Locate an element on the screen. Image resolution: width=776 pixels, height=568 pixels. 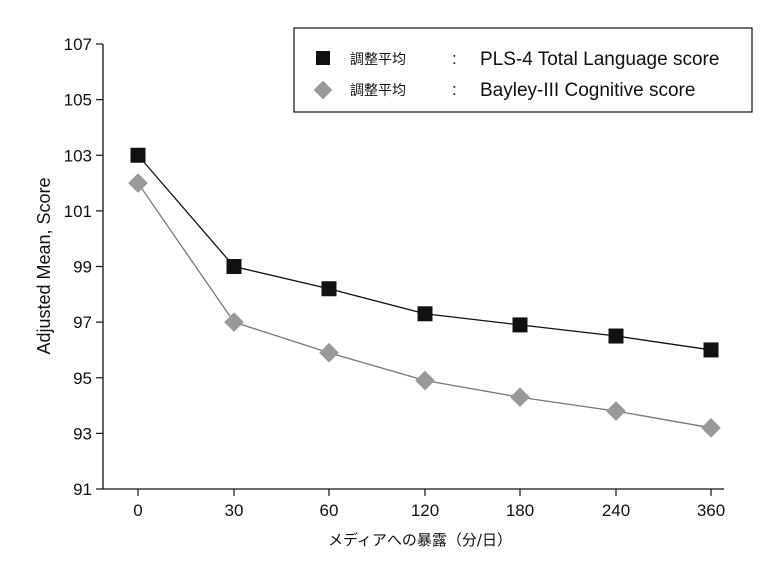
y-tick-label: 95 is located at coordinates (82, 378).